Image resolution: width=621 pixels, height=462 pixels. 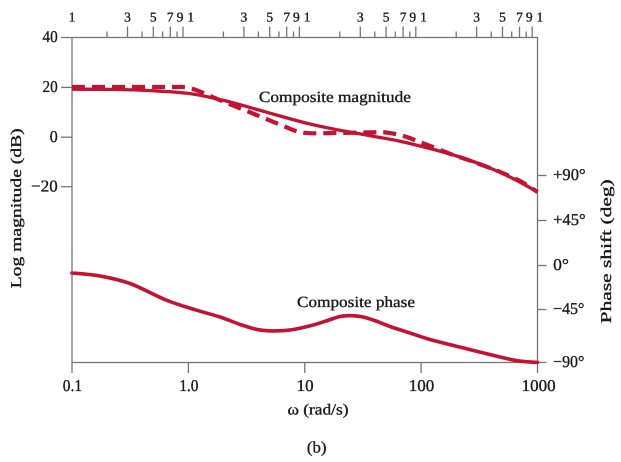 What do you see at coordinates (569, 219) in the screenshot?
I see `svg-text: +45°` at bounding box center [569, 219].